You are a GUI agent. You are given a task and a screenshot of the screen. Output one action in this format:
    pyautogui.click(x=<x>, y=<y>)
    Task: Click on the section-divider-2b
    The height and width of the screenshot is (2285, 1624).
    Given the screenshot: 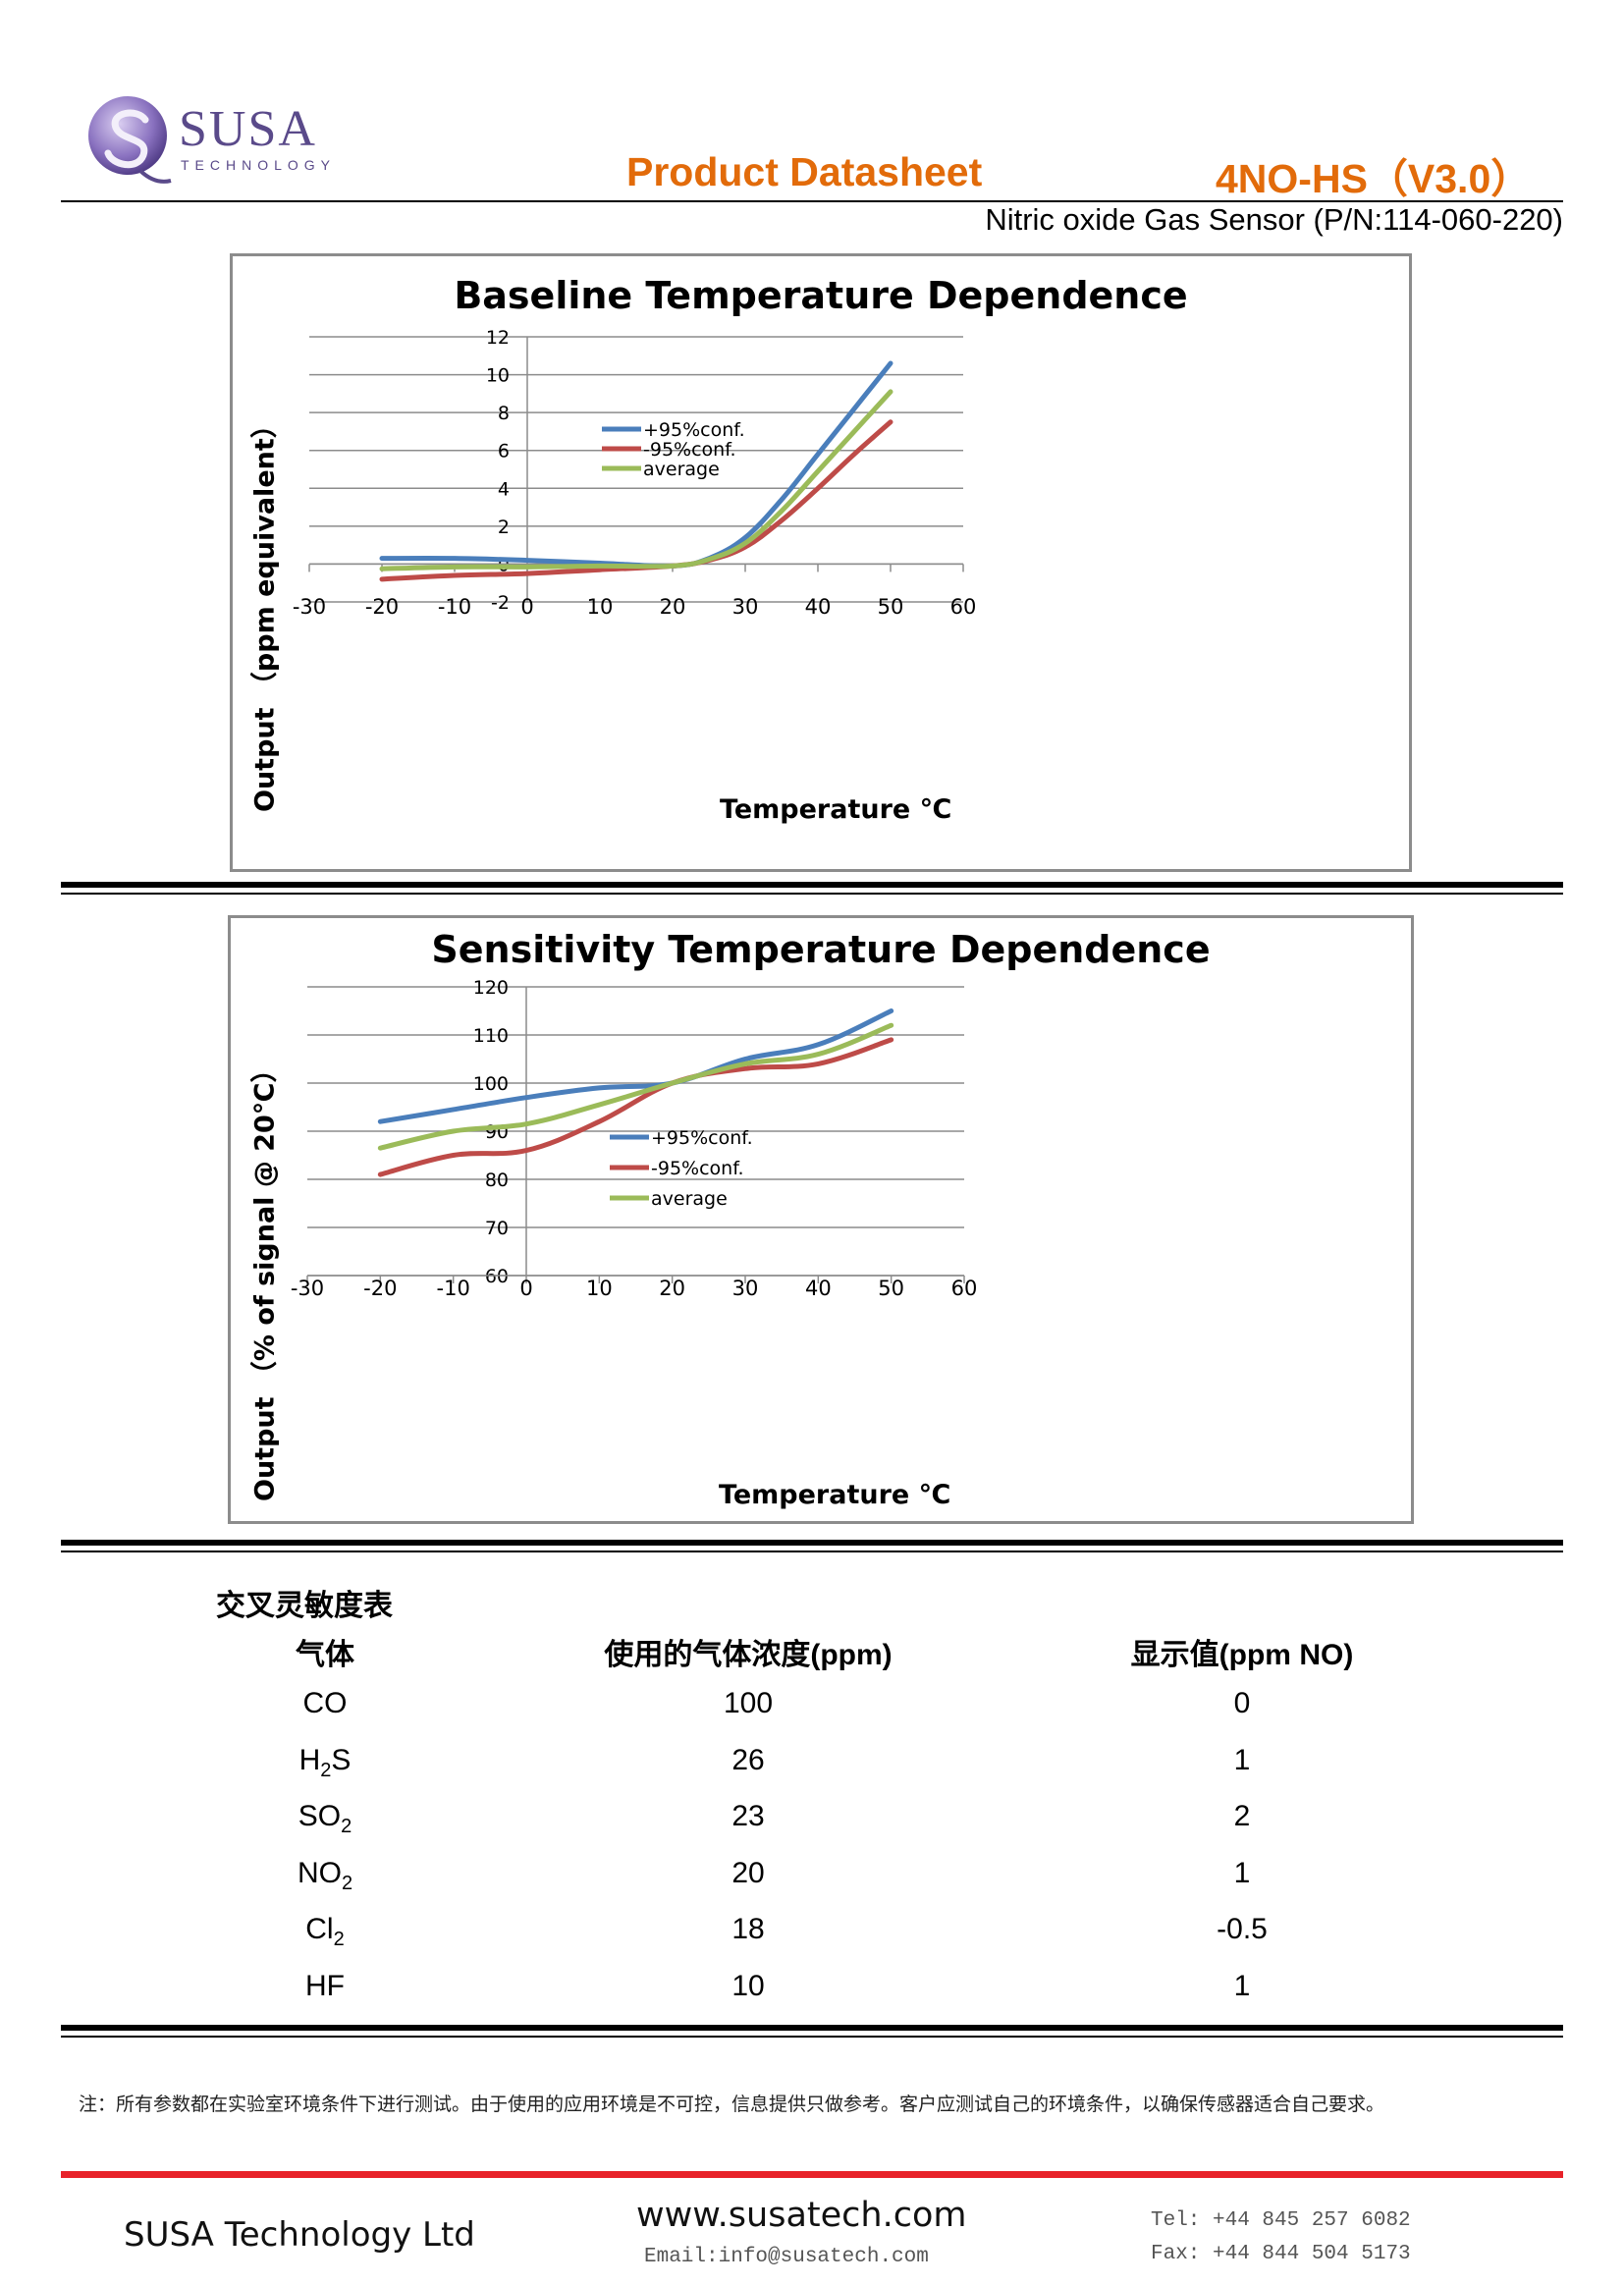 What is the action you would take?
    pyautogui.click(x=812, y=1551)
    